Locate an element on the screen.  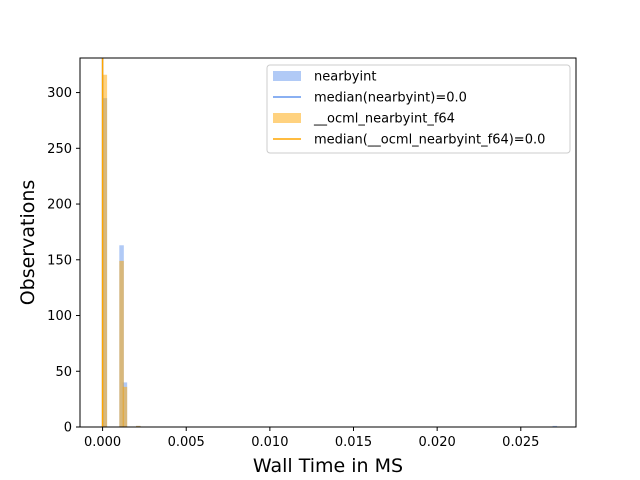
legend-swatch-nearbyint is located at coordinates (287, 76).